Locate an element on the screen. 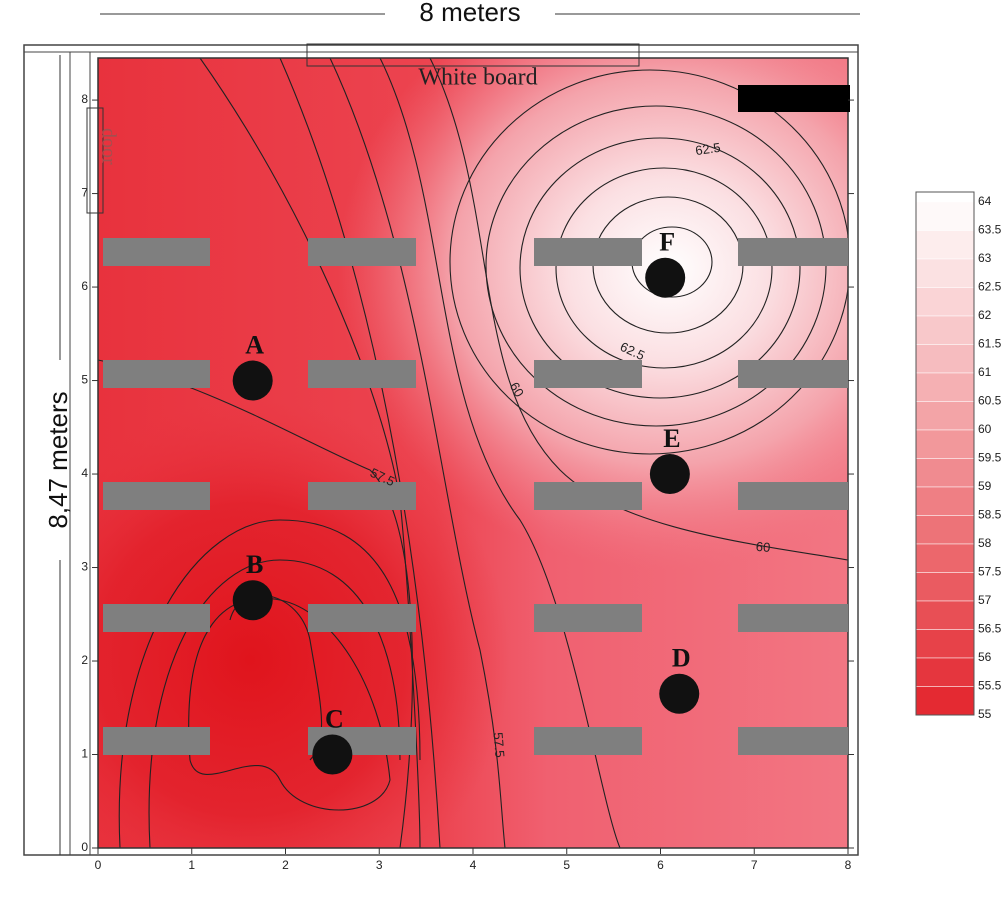 The height and width of the screenshot is (906, 1004). x-tick-label: 7 is located at coordinates (754, 865).